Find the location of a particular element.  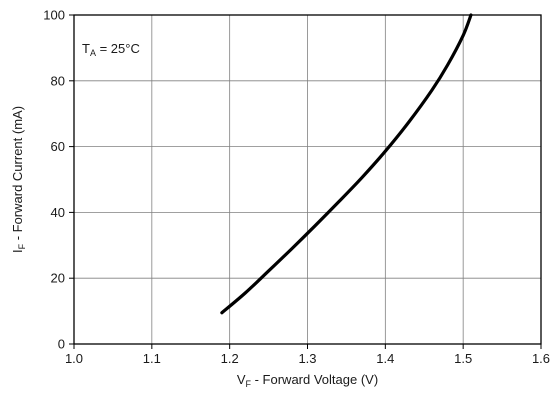

x-tick-label: 1.4 is located at coordinates (385, 358).